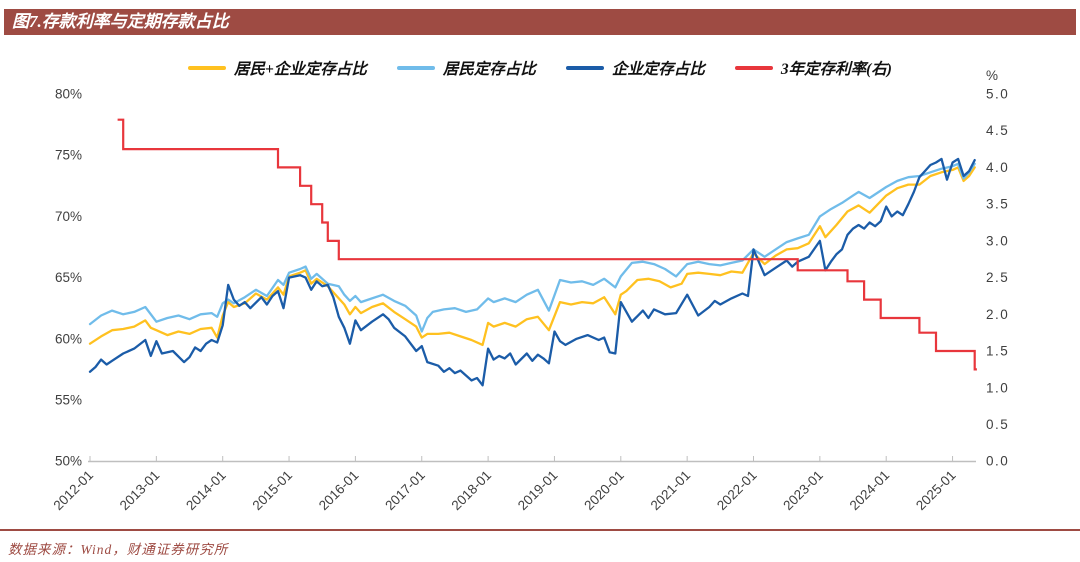 The height and width of the screenshot is (562, 1080). I want to click on right-axis-tick-label: 3.0, so click(997, 240).